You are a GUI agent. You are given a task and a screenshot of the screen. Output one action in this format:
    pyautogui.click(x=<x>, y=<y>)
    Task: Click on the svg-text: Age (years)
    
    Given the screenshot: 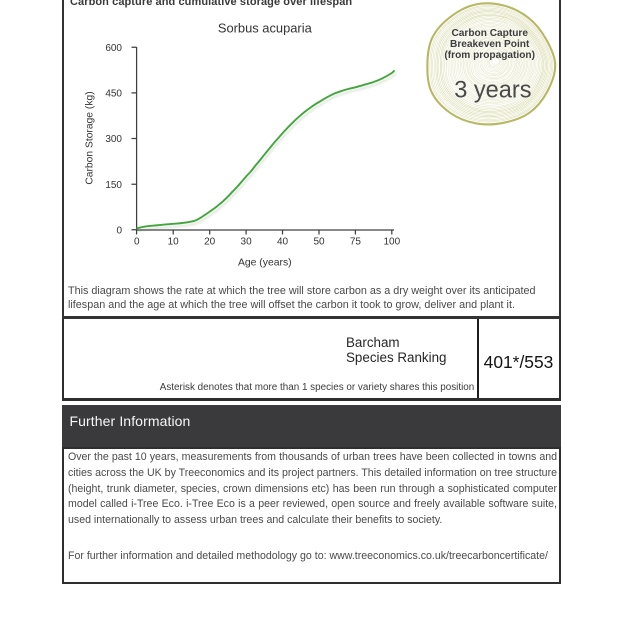 What is the action you would take?
    pyautogui.click(x=265, y=262)
    